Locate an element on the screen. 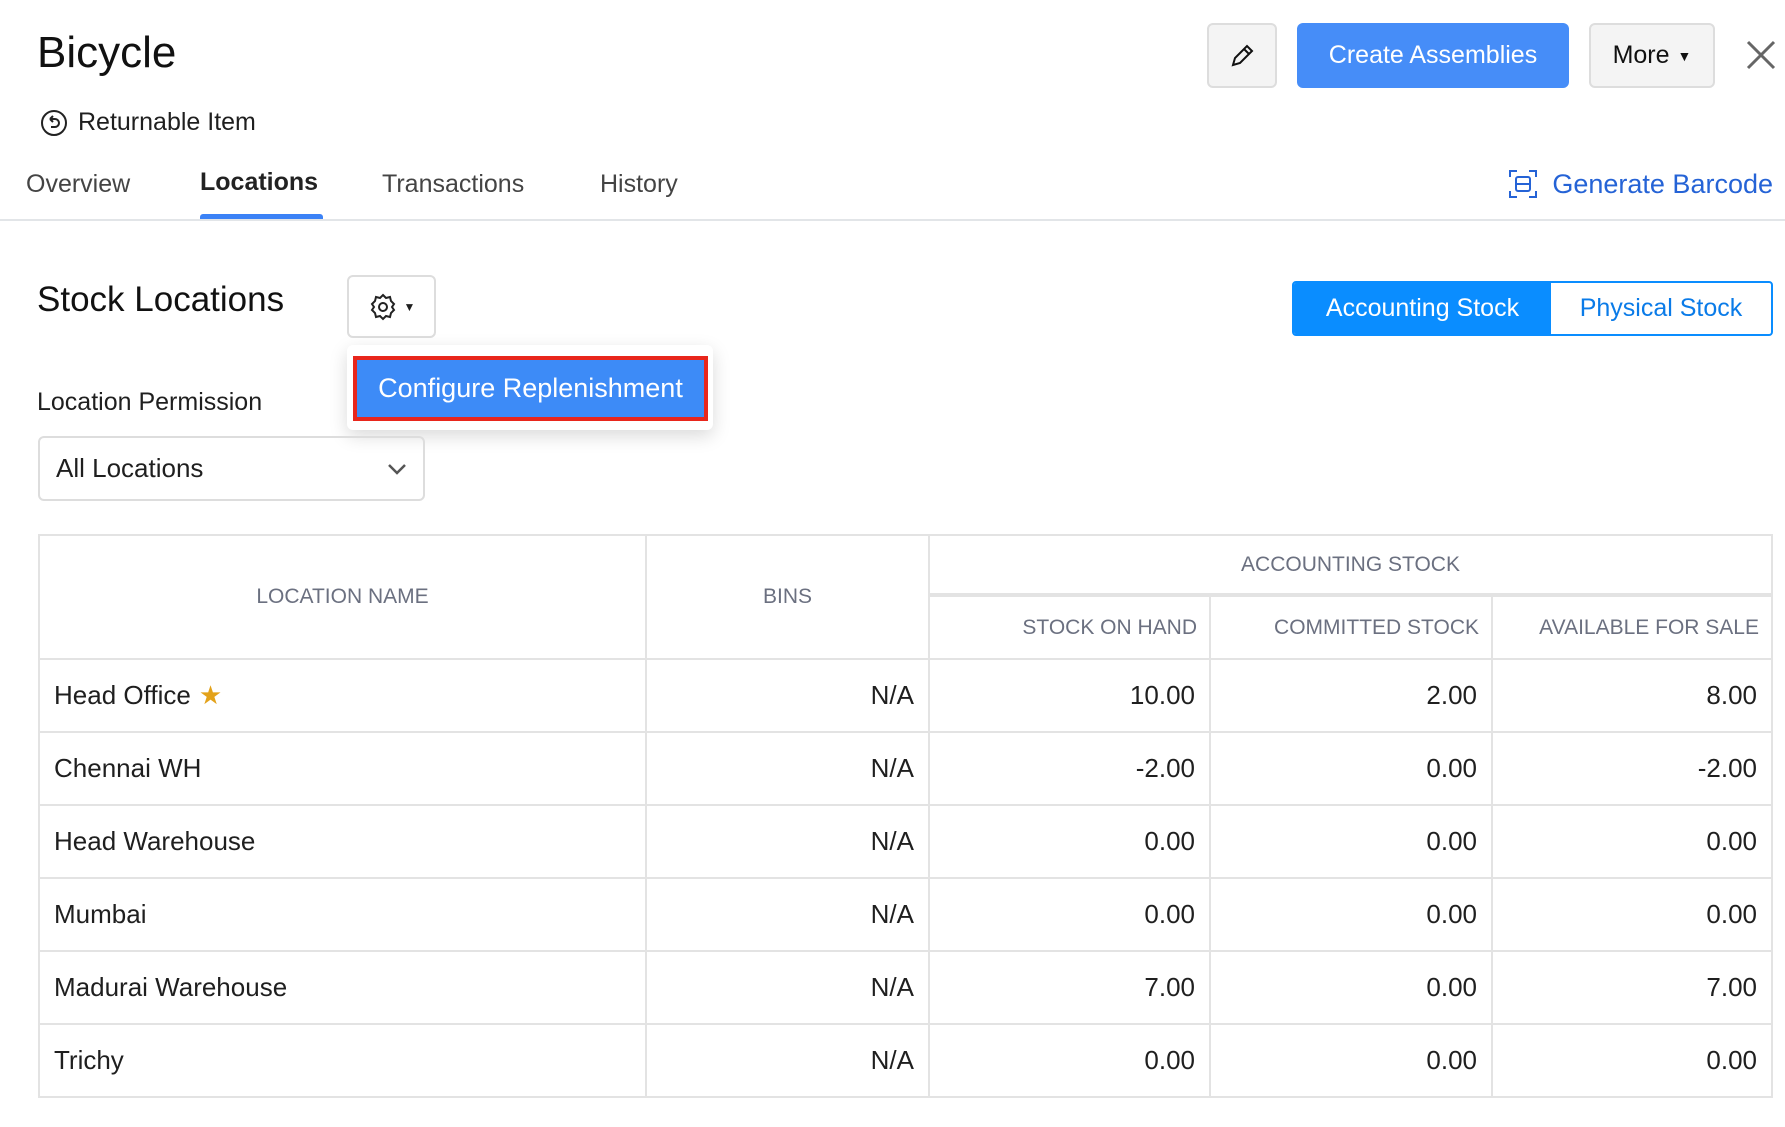 The image size is (1785, 1127). generate-barcode-label: Generate Barcode is located at coordinates (1662, 183).